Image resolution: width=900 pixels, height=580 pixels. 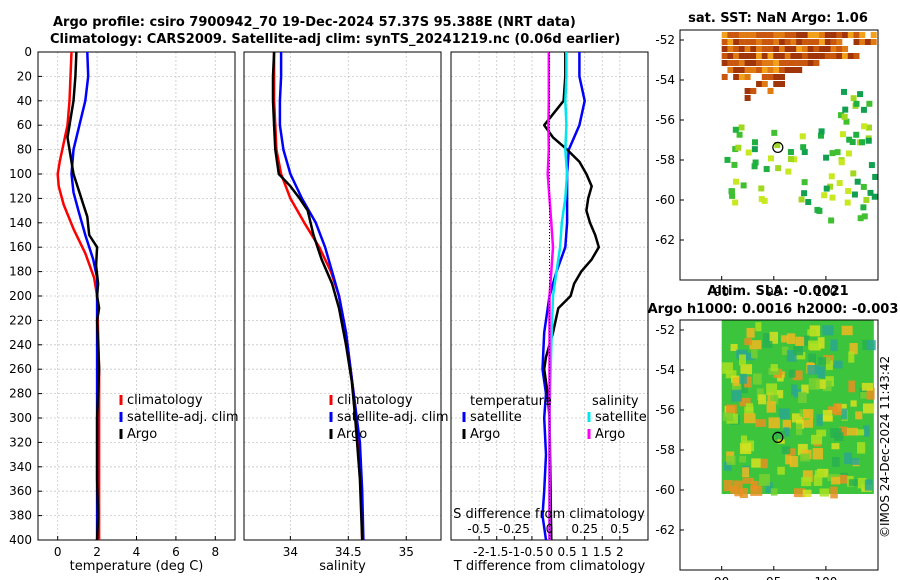 I want to click on x-tick-label: 1.5, so click(x=602, y=552).